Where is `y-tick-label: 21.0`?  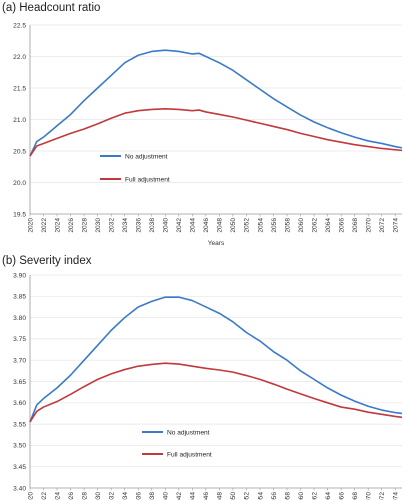
y-tick-label: 21.0 is located at coordinates (19, 120).